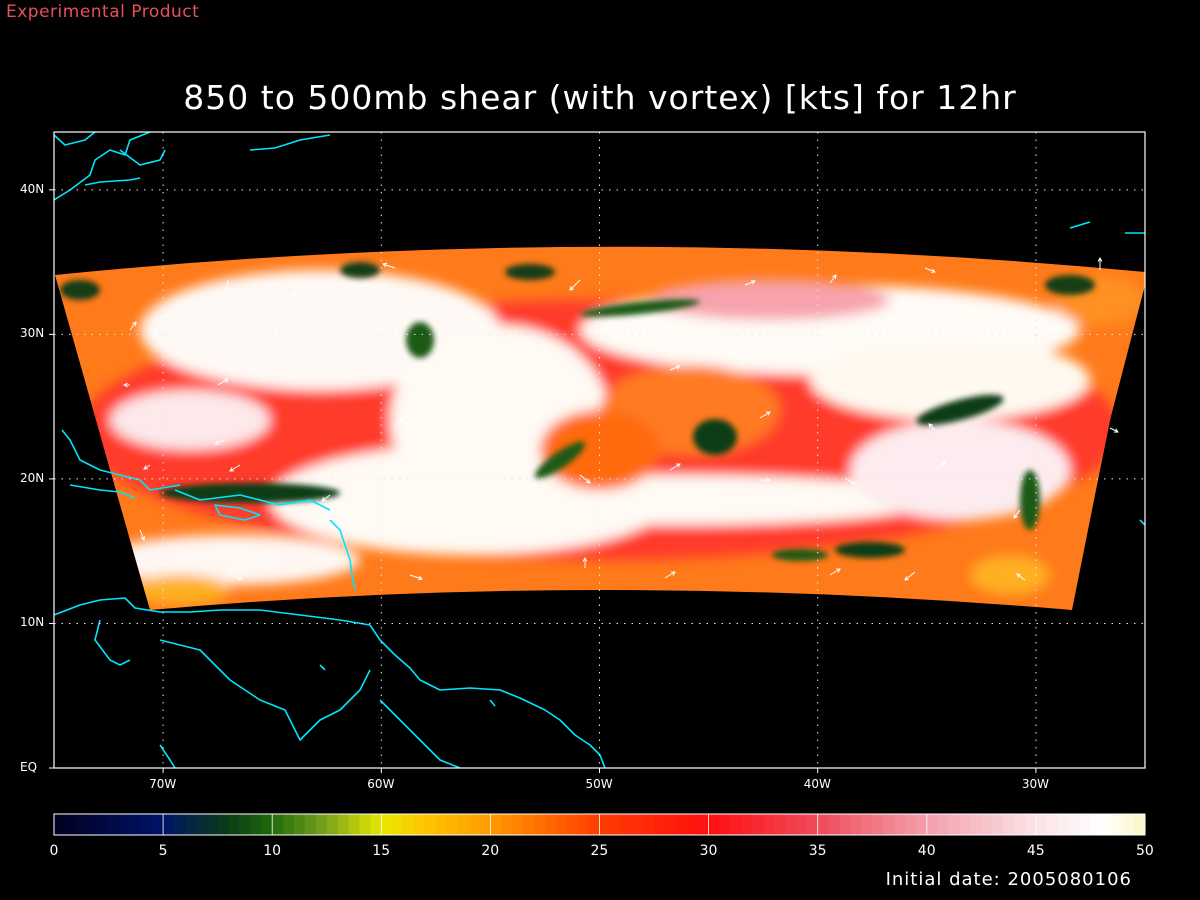 The image size is (1200, 900). What do you see at coordinates (381, 851) in the screenshot?
I see `colorbar-tick-label: 15` at bounding box center [381, 851].